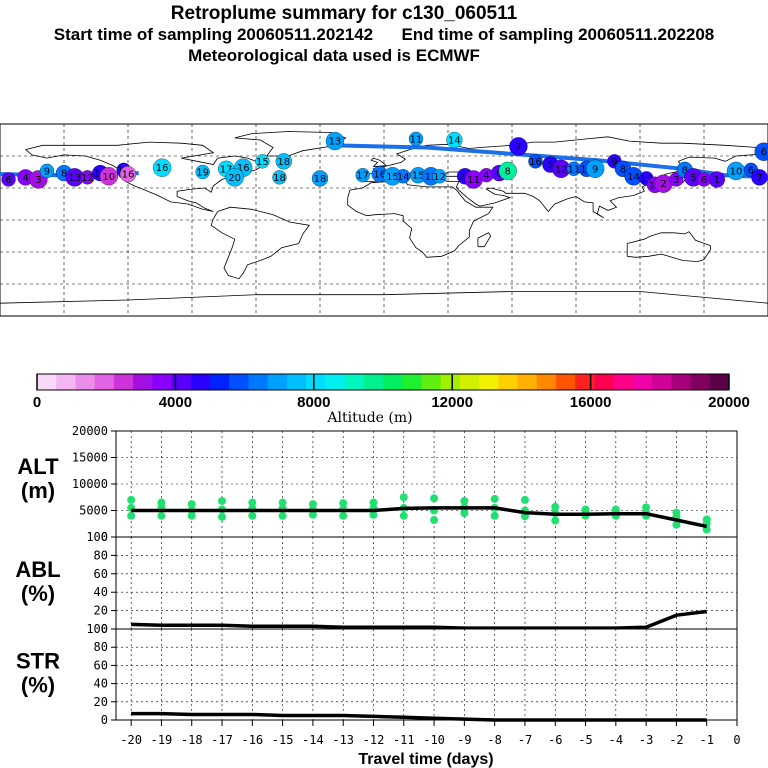  Describe the element at coordinates (101, 555) in the screenshot. I see `y-tick-label: 80` at that location.